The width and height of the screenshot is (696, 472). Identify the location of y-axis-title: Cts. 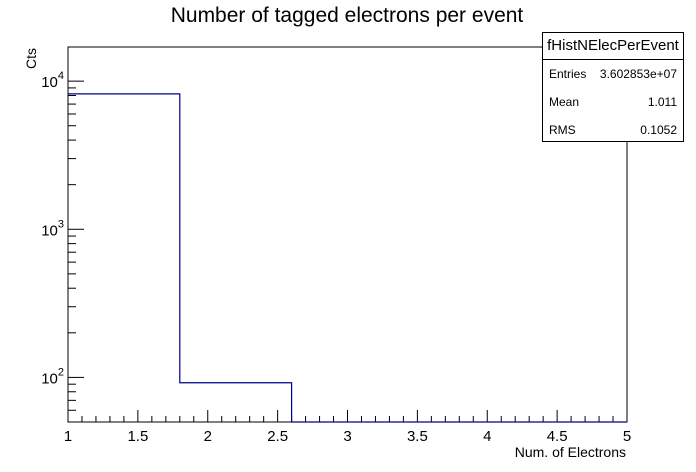
(31, 58).